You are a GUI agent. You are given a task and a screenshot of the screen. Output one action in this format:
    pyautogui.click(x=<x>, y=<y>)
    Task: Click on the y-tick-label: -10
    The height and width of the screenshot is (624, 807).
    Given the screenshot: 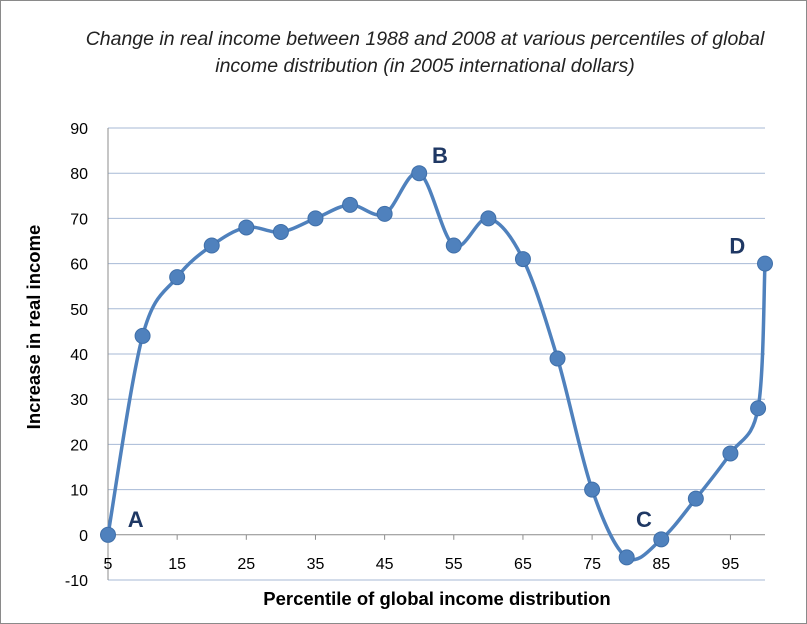 What is the action you would take?
    pyautogui.click(x=76, y=581)
    